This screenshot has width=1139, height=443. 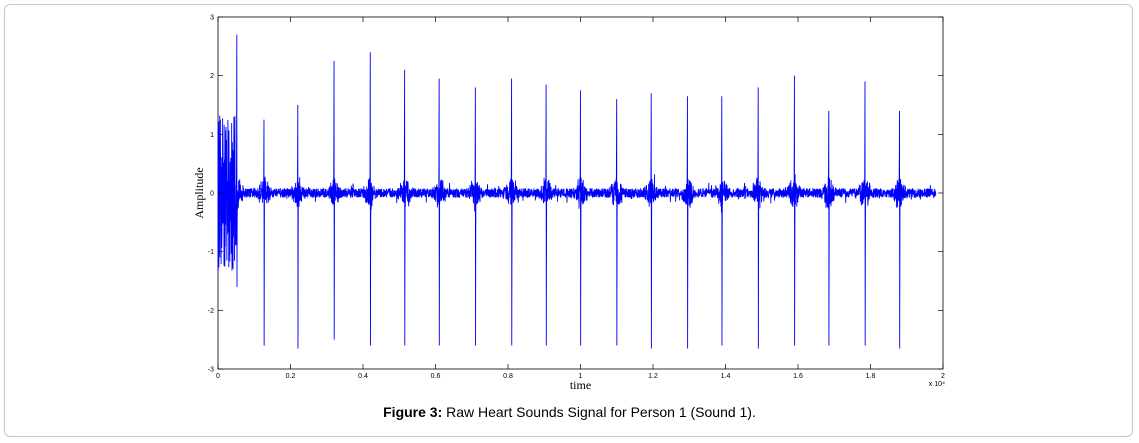 I want to click on x-tick-label: 1.6, so click(x=798, y=376).